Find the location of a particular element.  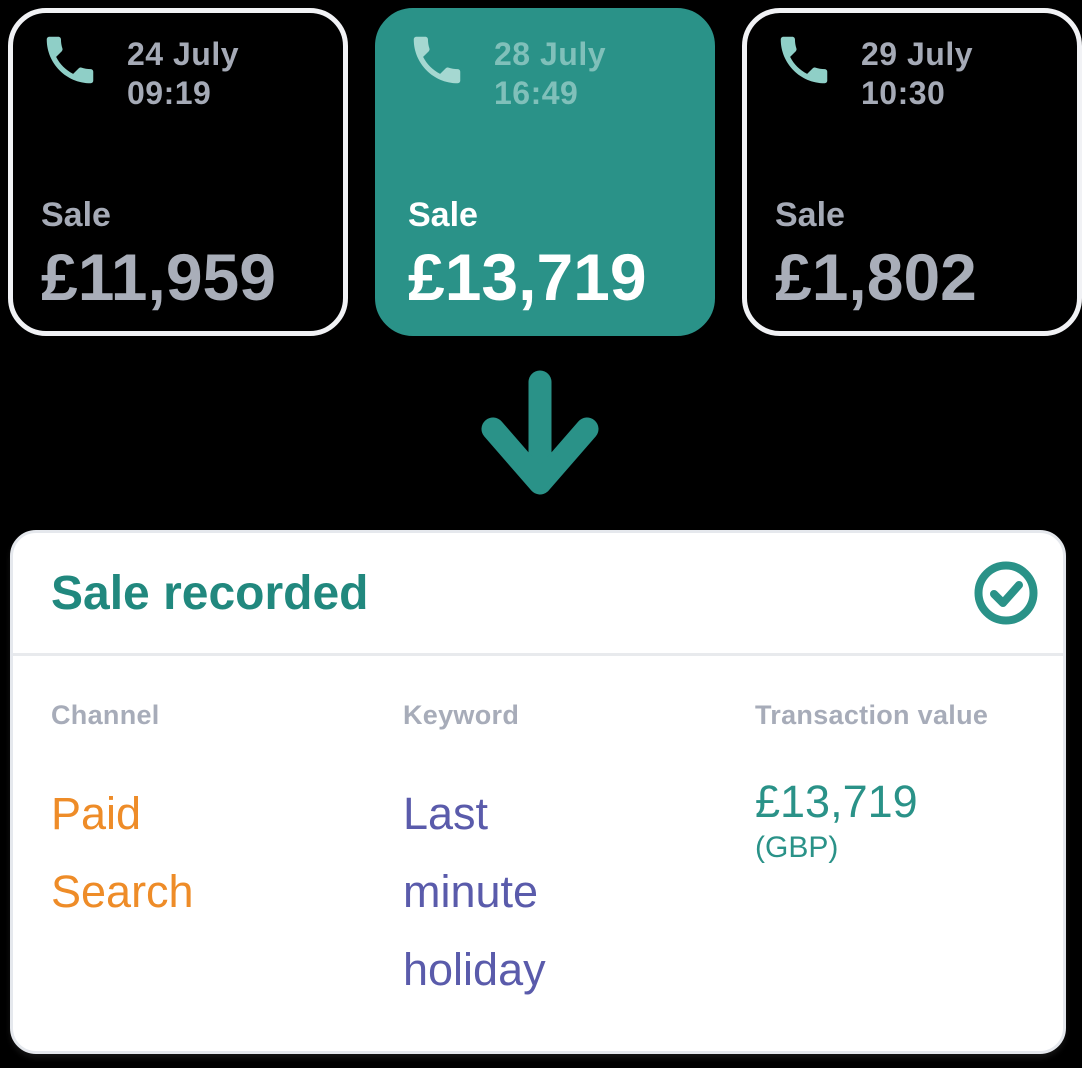

call-card-header: 24 July 09:19 is located at coordinates (178, 63).